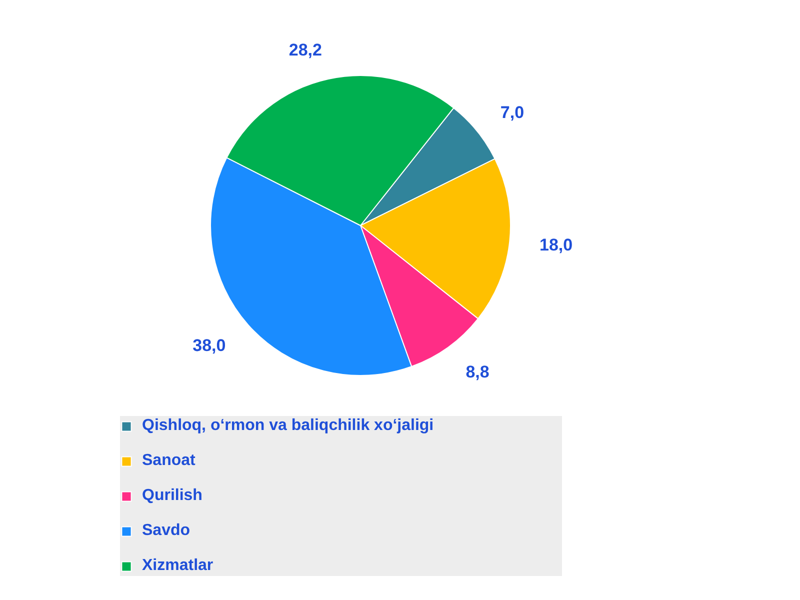  Describe the element at coordinates (305, 50) in the screenshot. I see `data-label: 28,2` at that location.